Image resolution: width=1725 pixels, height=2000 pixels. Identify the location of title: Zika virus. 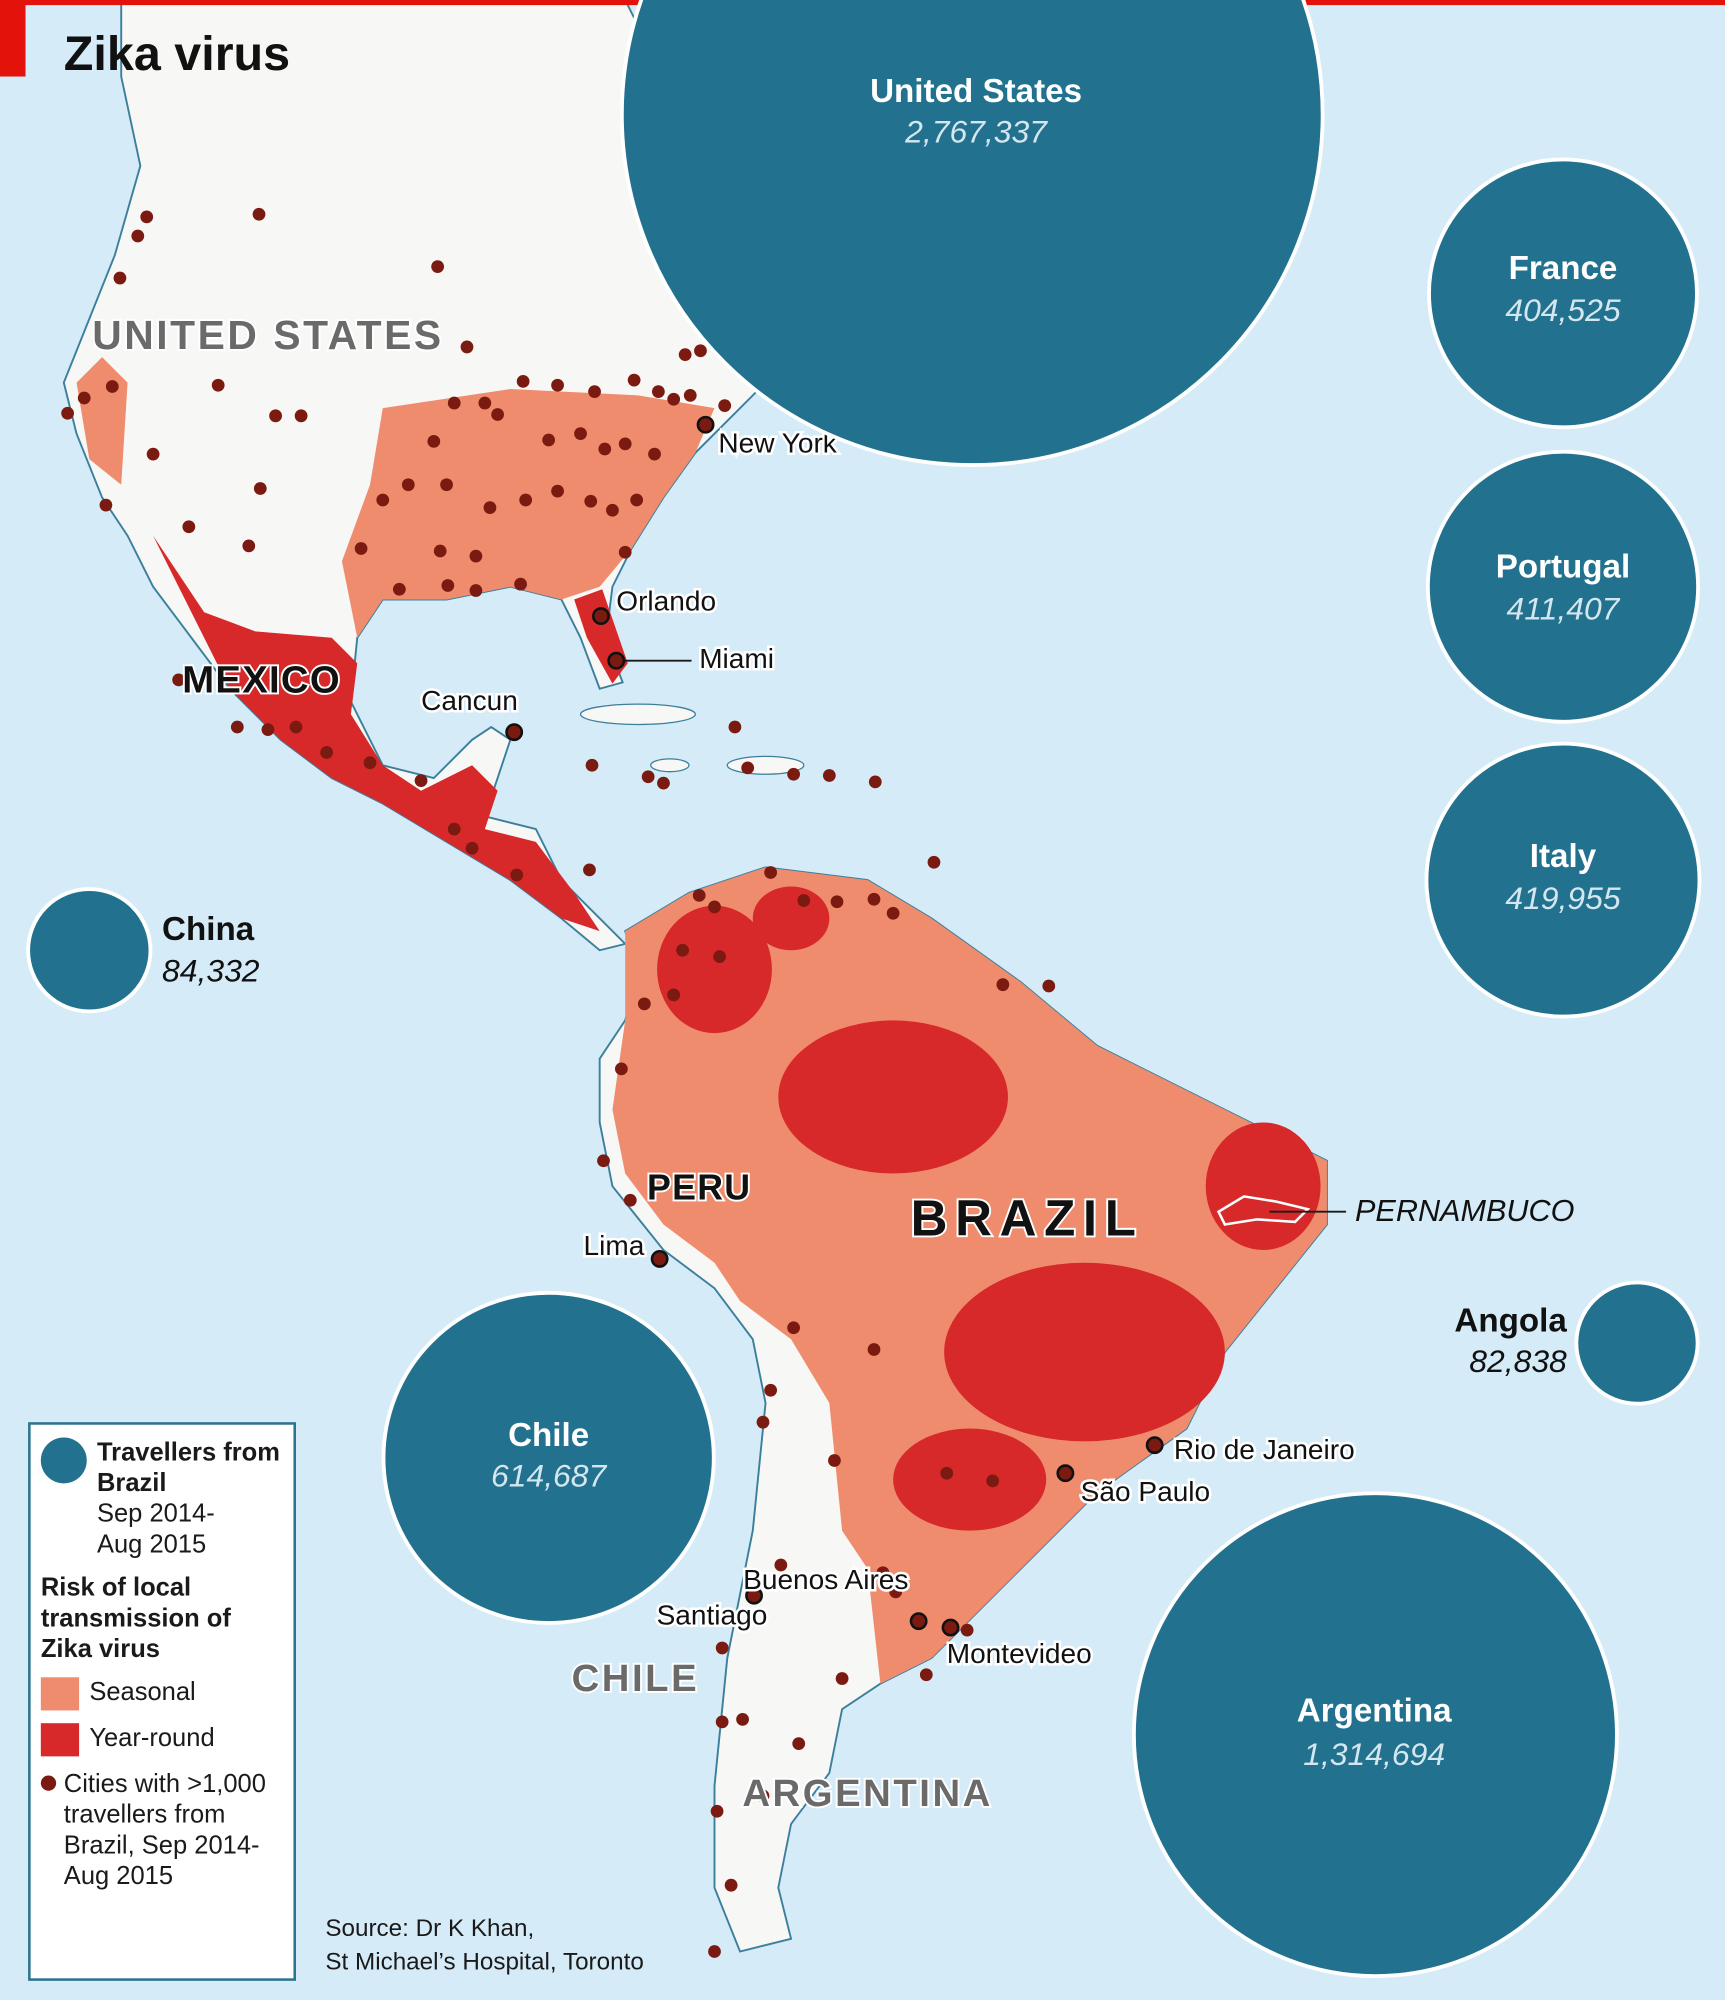
(177, 54).